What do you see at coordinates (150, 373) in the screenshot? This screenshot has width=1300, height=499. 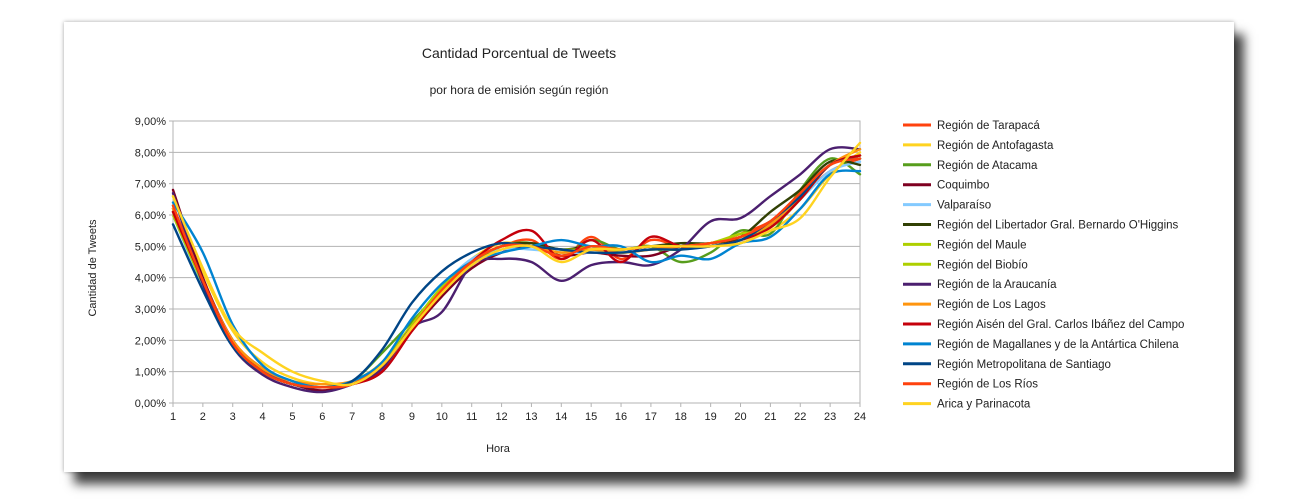 I see `y-tick-label: 1,00%` at bounding box center [150, 373].